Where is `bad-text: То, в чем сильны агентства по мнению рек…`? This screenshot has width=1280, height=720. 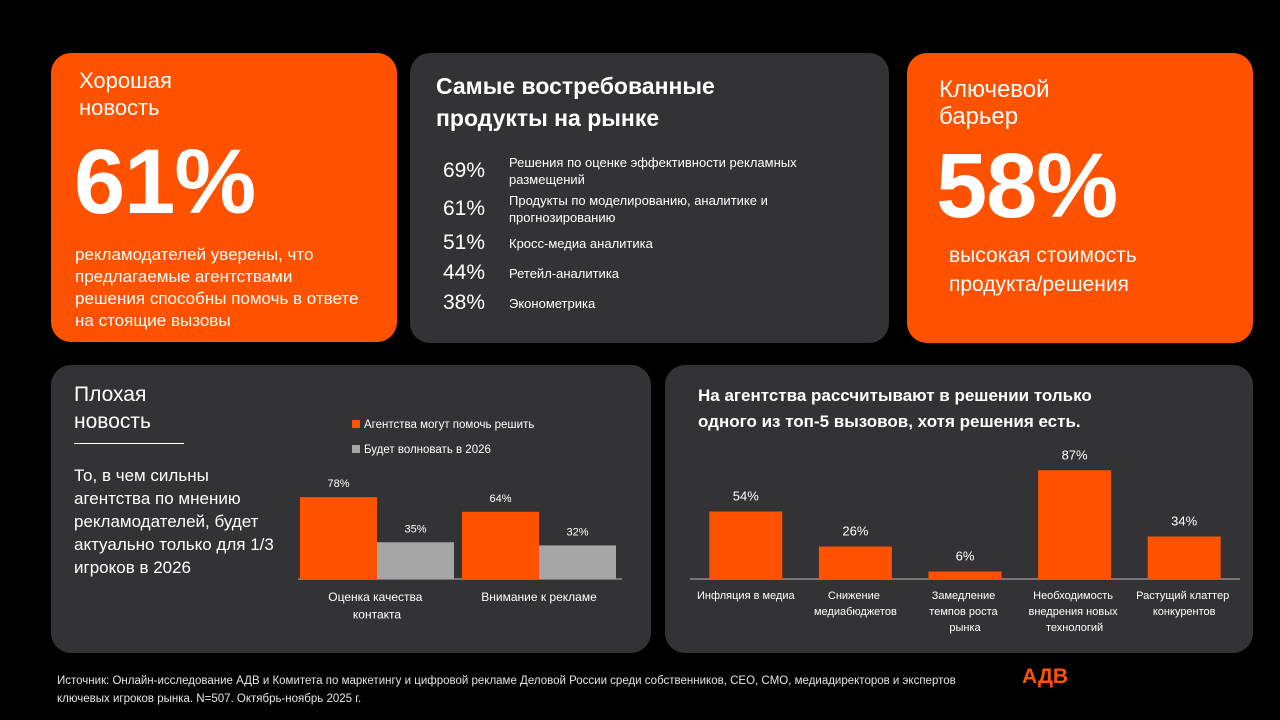 bad-text: То, в чем сильны агентства по мнению рек… is located at coordinates (174, 521).